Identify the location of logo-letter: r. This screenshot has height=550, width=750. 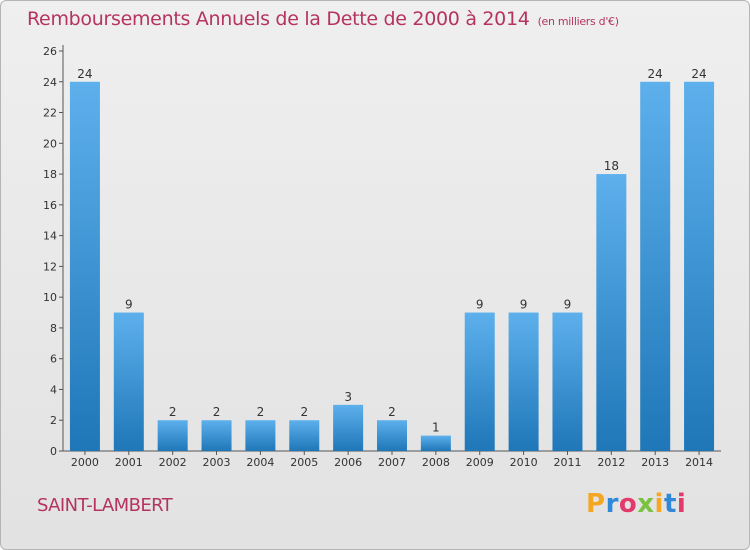
(612, 504).